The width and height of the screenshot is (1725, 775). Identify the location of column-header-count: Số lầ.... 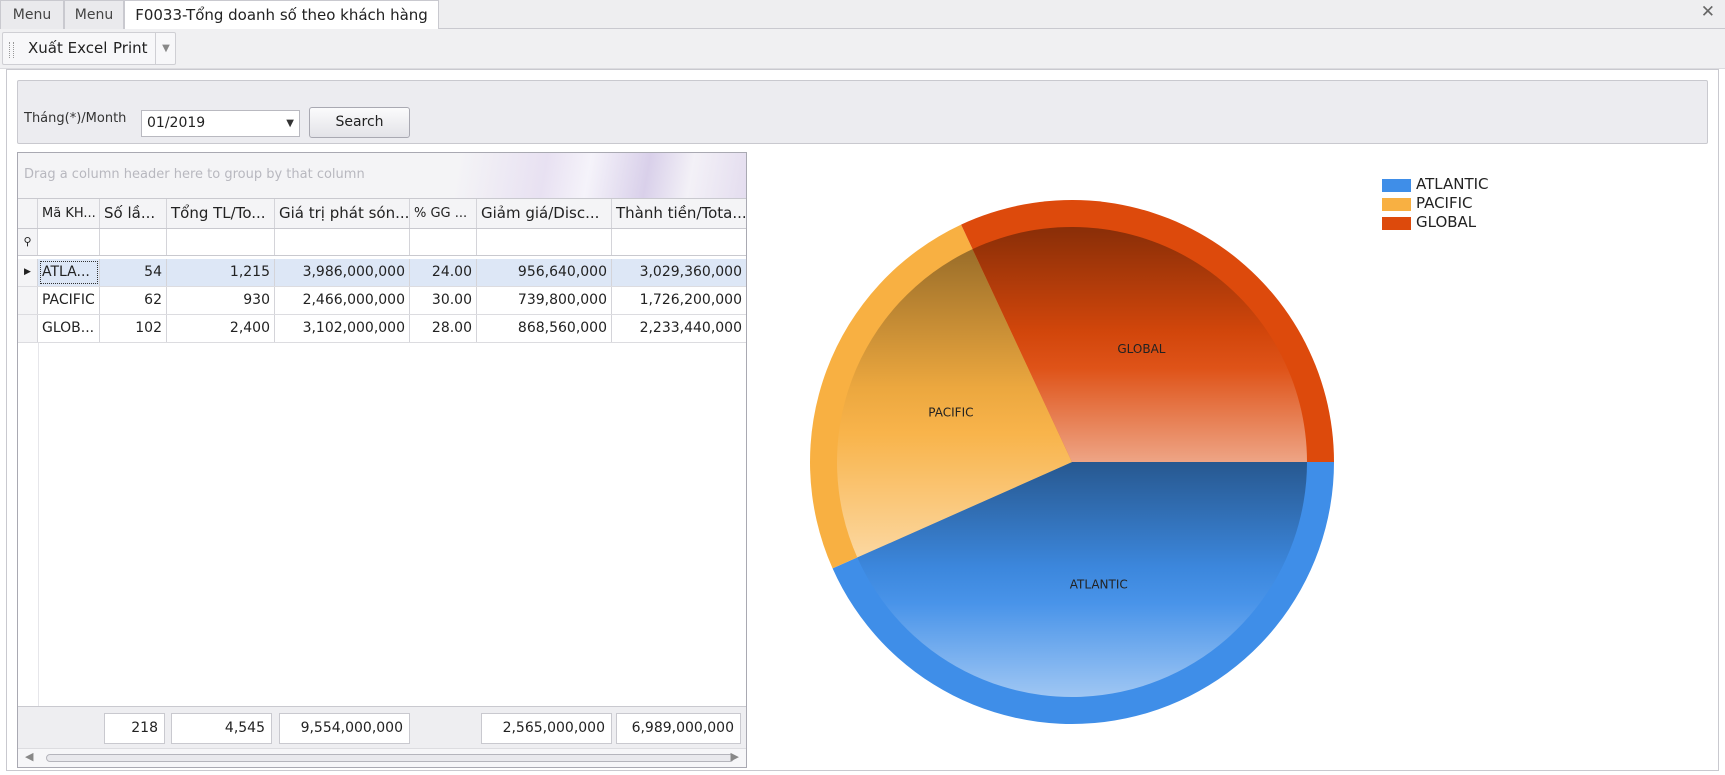
(133, 213).